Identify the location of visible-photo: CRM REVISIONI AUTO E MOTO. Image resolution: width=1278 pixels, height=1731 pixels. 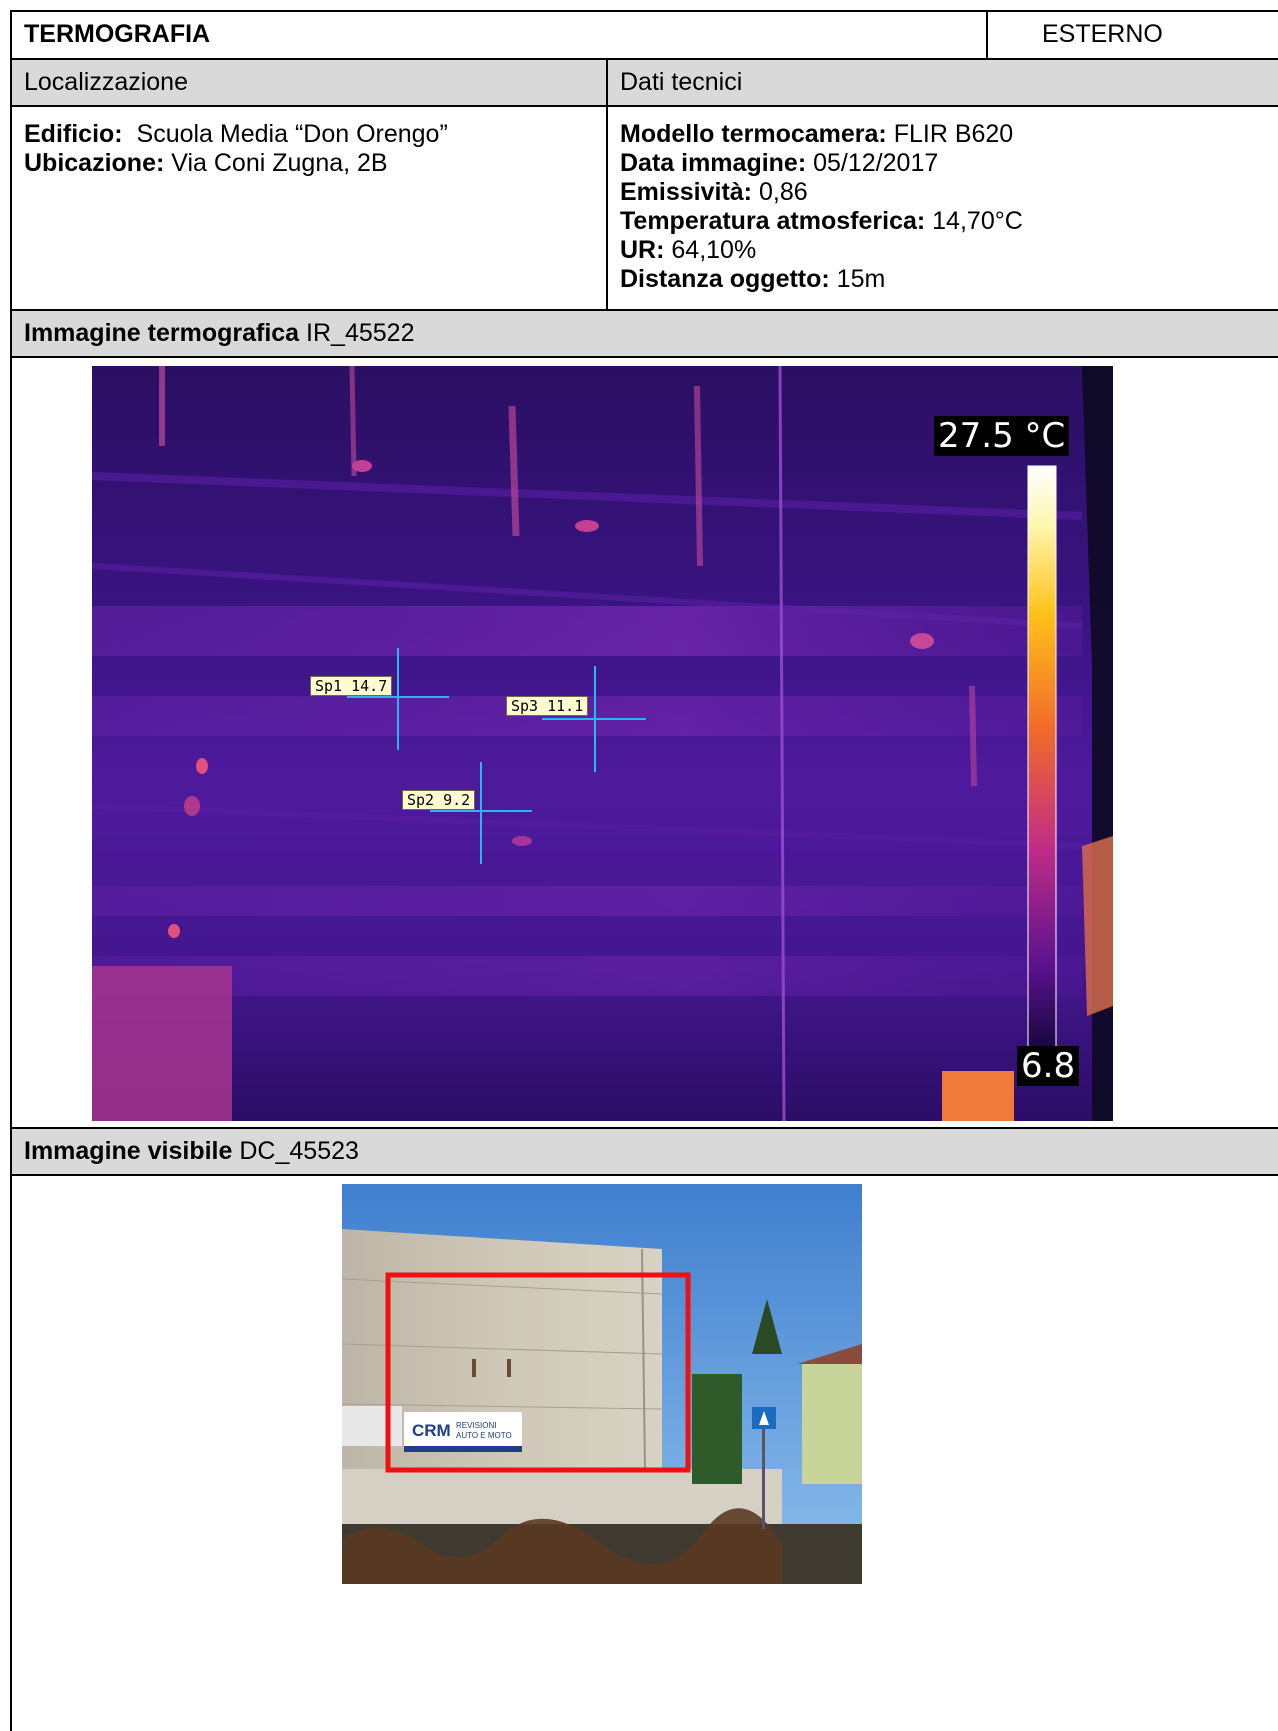
(602, 1384).